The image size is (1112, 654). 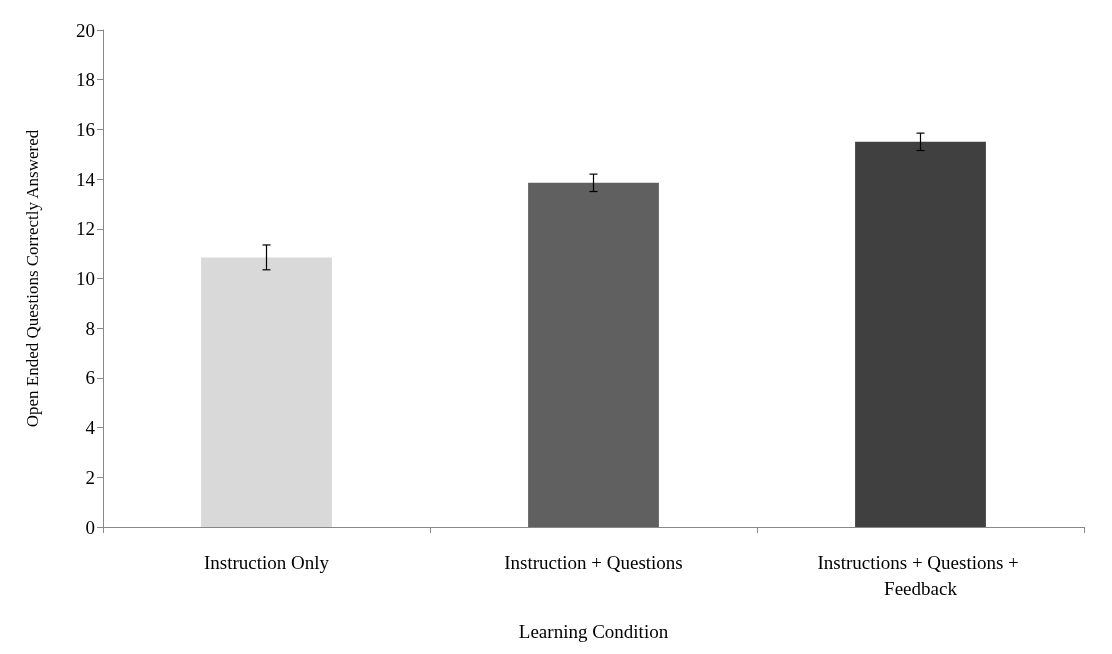 What do you see at coordinates (593, 631) in the screenshot?
I see `x-axis-title: Learning Condition` at bounding box center [593, 631].